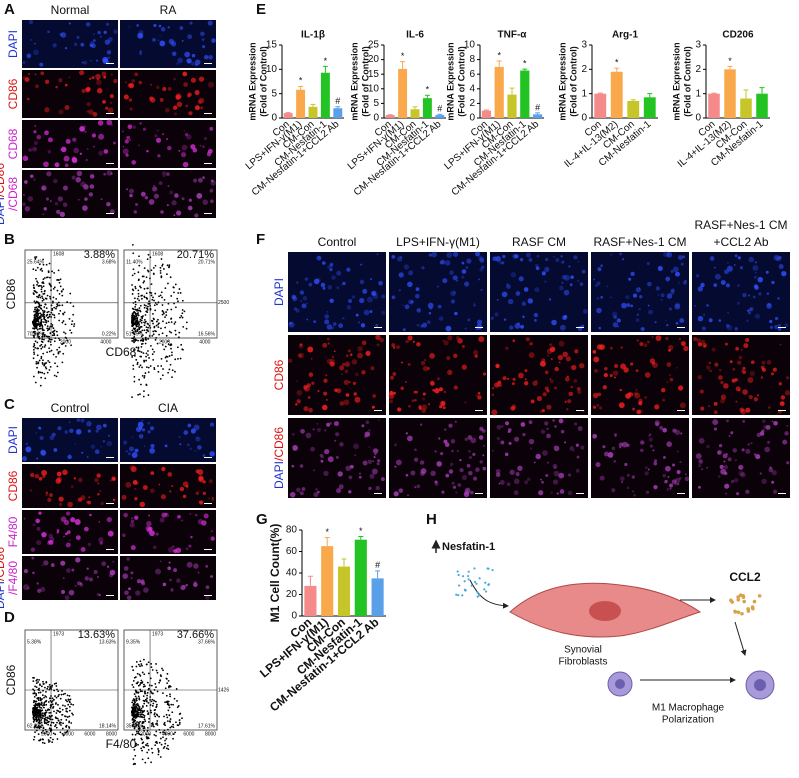 This screenshot has height=778, width=799. Describe the element at coordinates (605, 611) in the screenshot. I see `nucleus` at that location.